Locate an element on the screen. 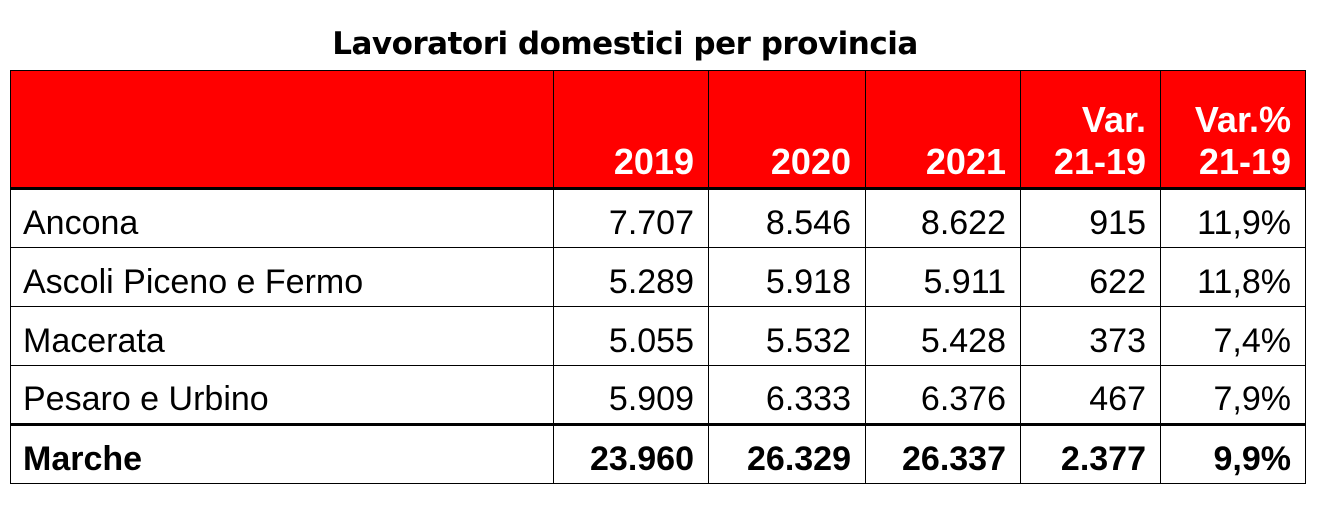  header-var: Var. 21-19 is located at coordinates (1090, 129).